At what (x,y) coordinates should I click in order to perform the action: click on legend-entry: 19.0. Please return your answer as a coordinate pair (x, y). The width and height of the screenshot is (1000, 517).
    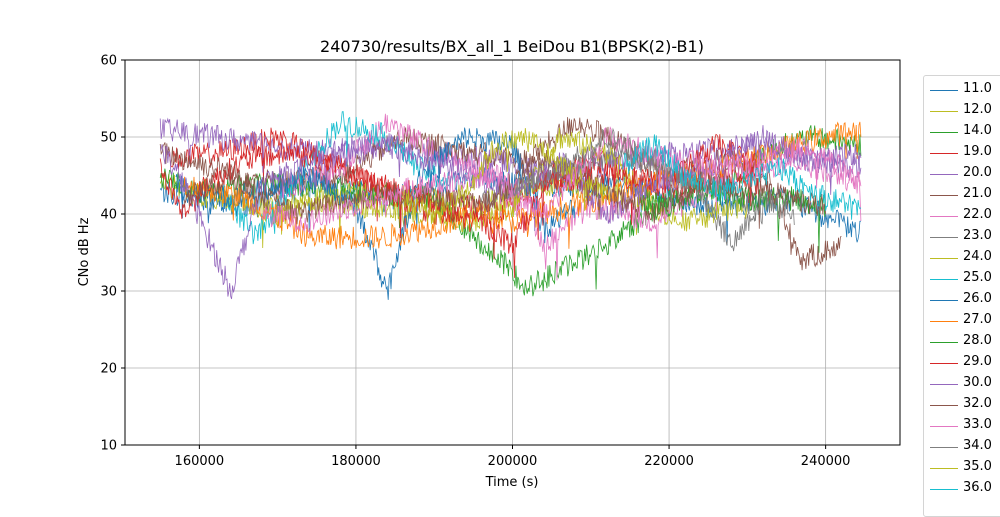
    Looking at the image, I should click on (965, 153).